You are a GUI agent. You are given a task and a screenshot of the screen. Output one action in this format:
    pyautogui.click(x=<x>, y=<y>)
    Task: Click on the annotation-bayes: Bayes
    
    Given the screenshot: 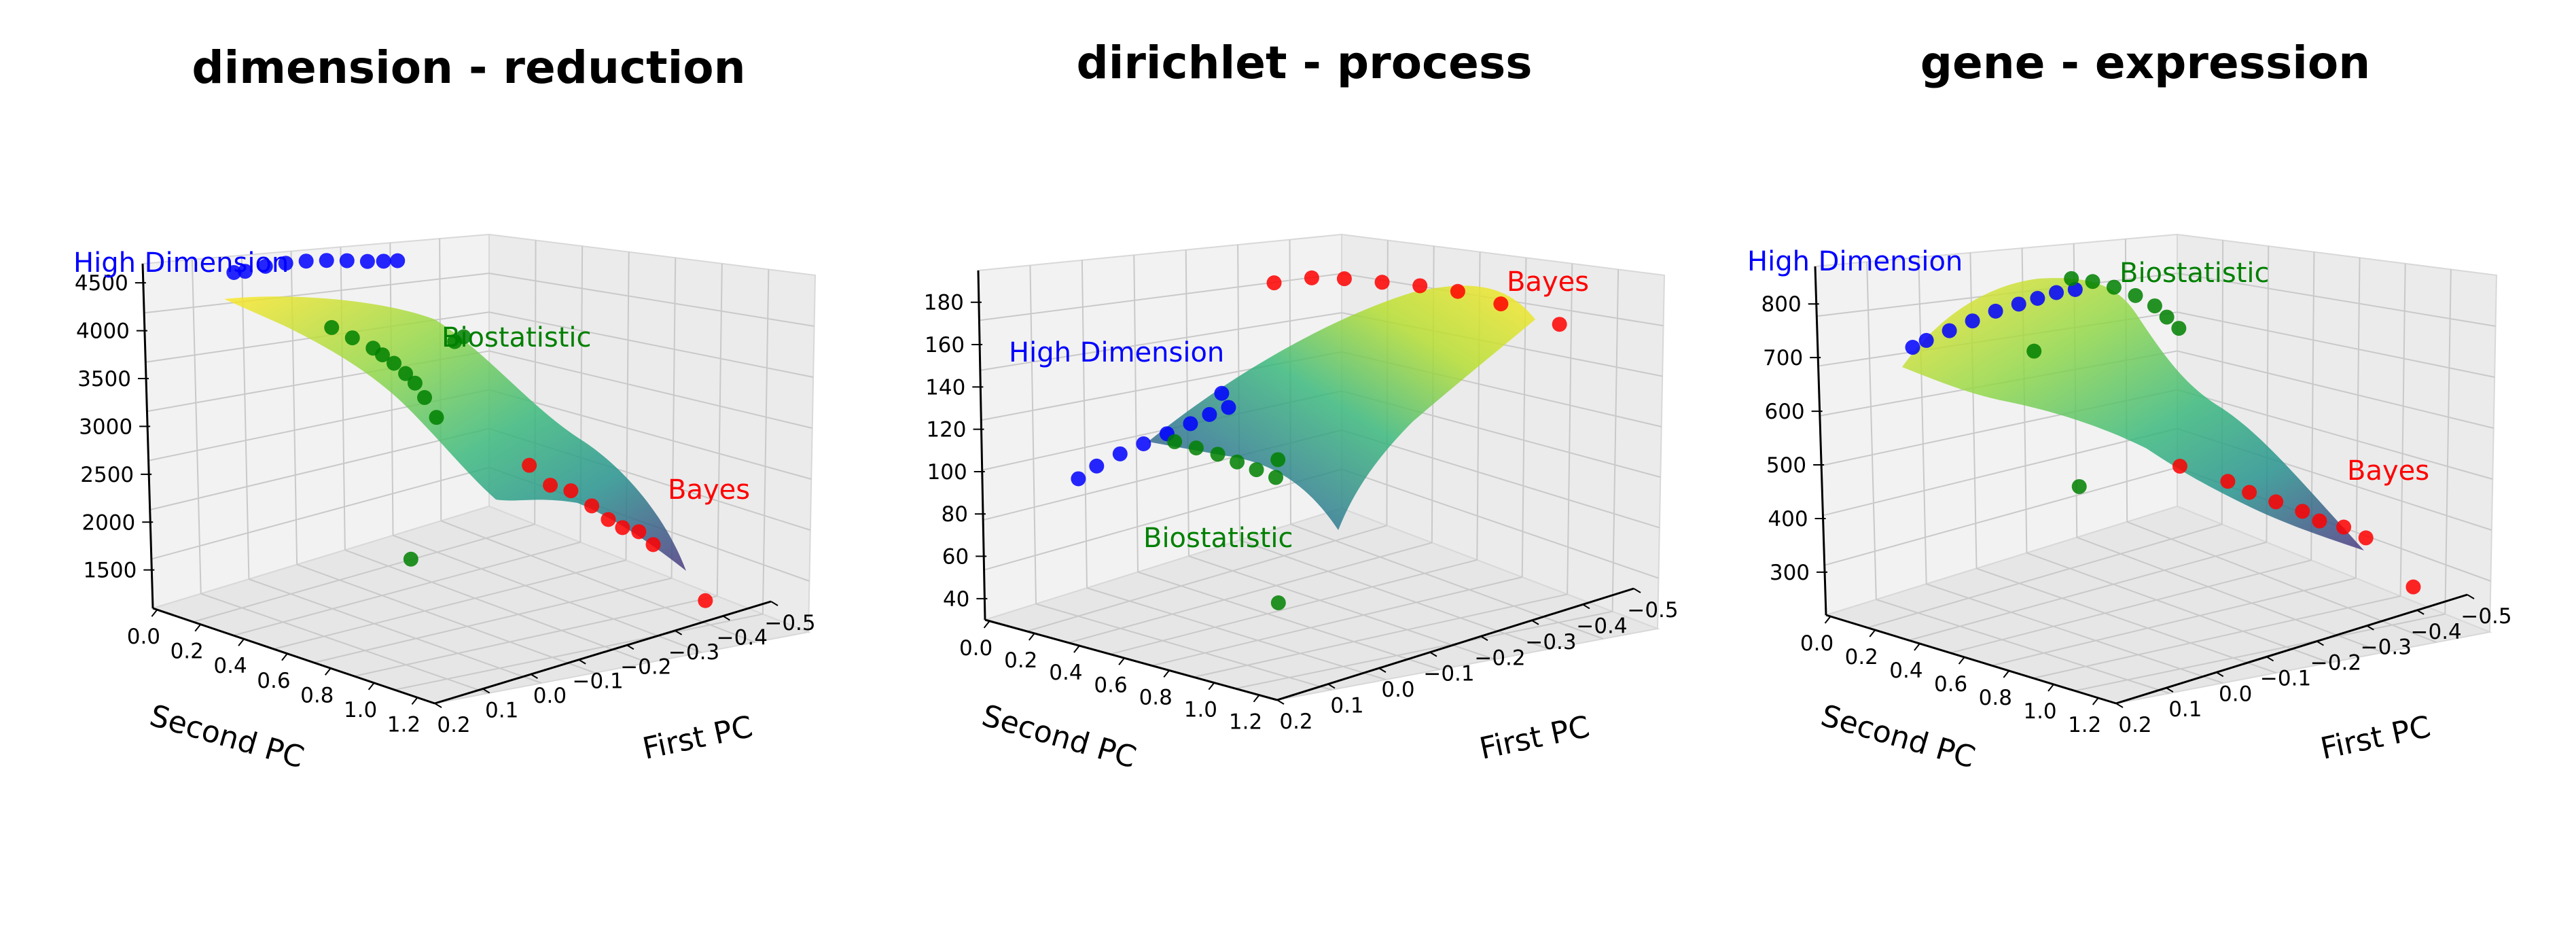 What is the action you would take?
    pyautogui.click(x=1548, y=282)
    